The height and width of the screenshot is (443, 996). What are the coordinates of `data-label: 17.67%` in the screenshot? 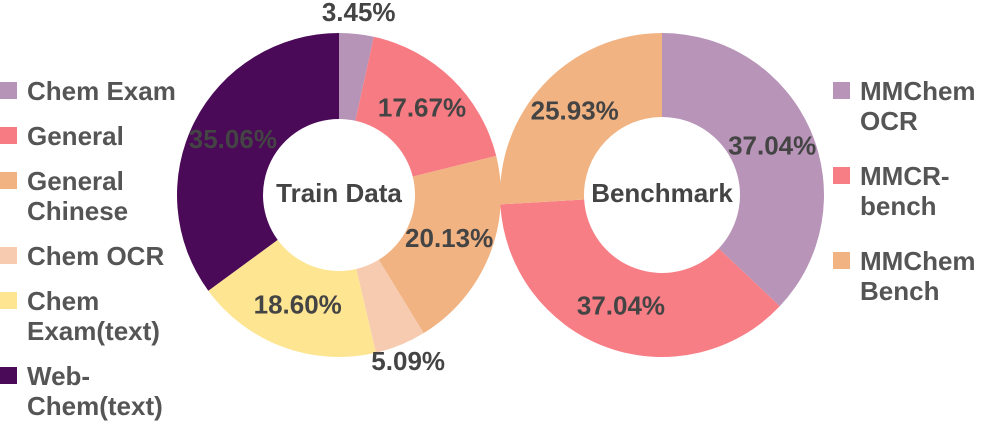 It's located at (422, 108).